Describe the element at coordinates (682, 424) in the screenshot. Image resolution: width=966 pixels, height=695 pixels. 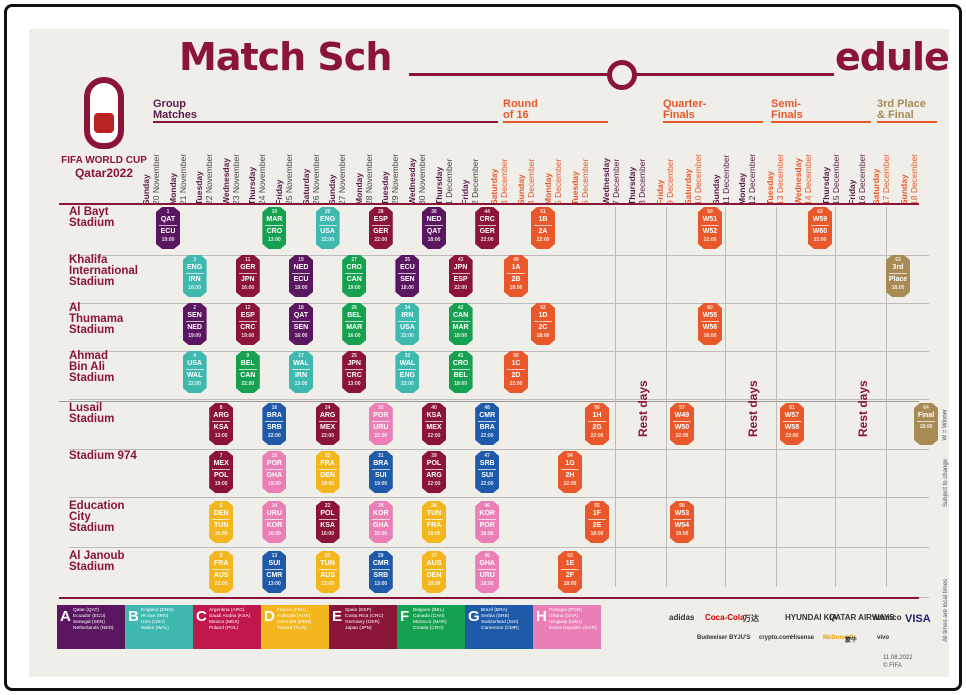
I see `match-tile: 57 W49 W50 22:00` at that location.